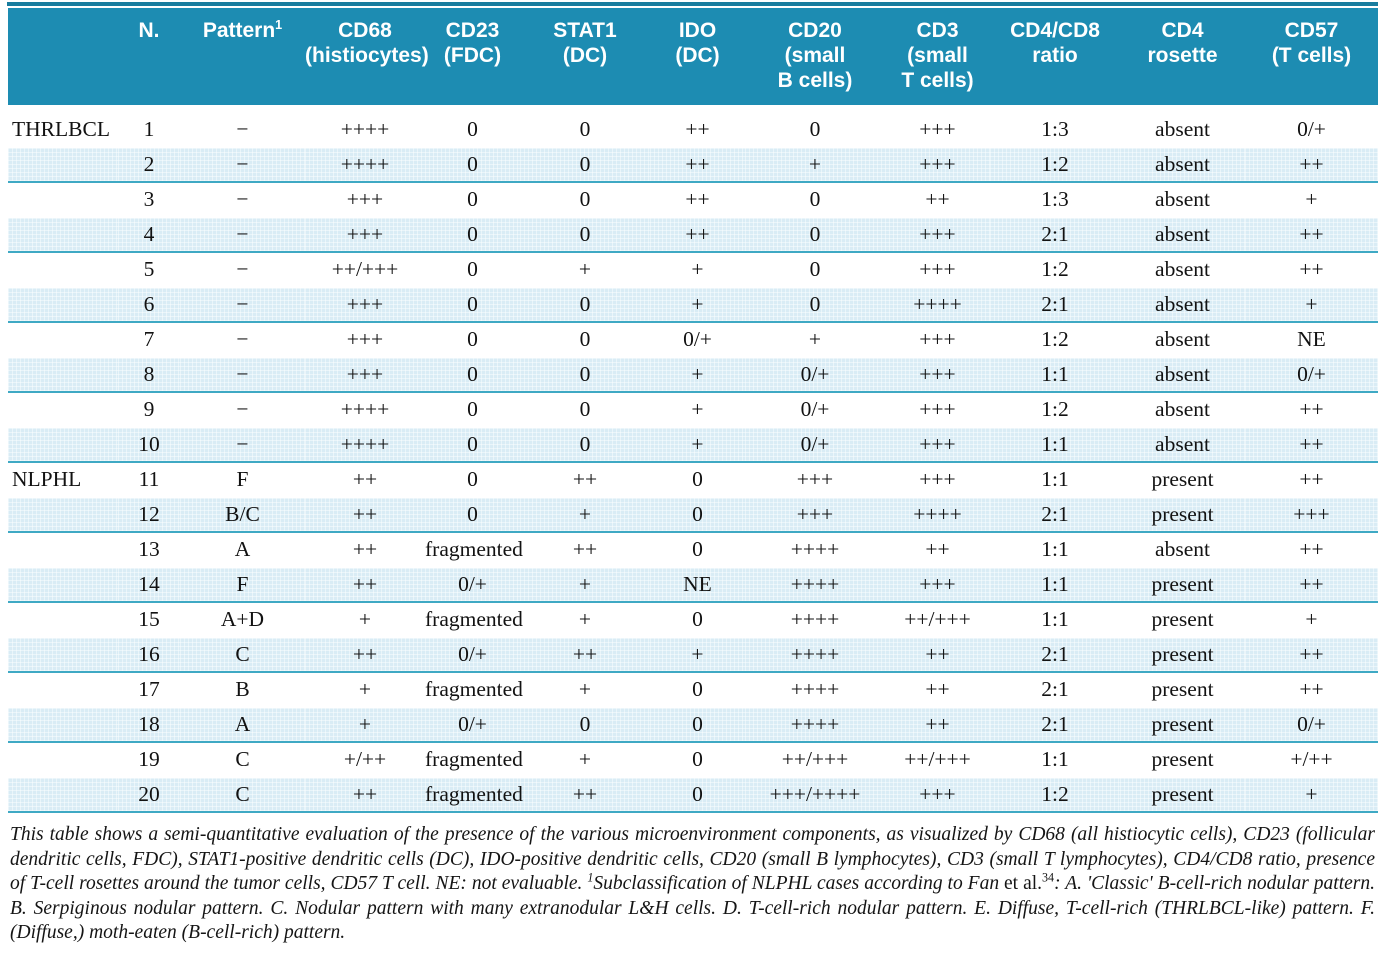 The image size is (1385, 954). What do you see at coordinates (815, 549) in the screenshot?
I see `cell-cd20: ++++` at bounding box center [815, 549].